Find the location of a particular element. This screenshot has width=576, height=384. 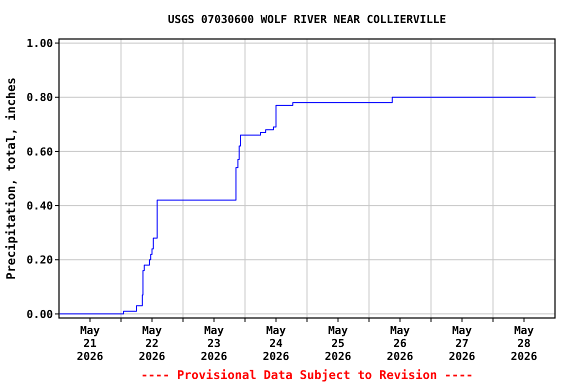

x-tick-label: May 21 2026 is located at coordinates (90, 343).